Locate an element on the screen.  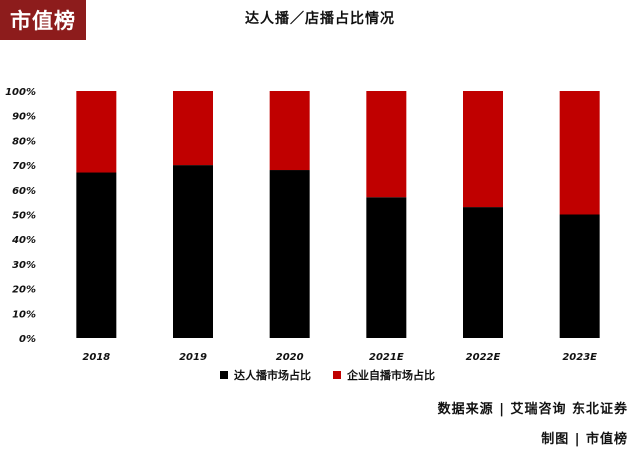
x-tick-label: 2022E is located at coordinates (483, 356).